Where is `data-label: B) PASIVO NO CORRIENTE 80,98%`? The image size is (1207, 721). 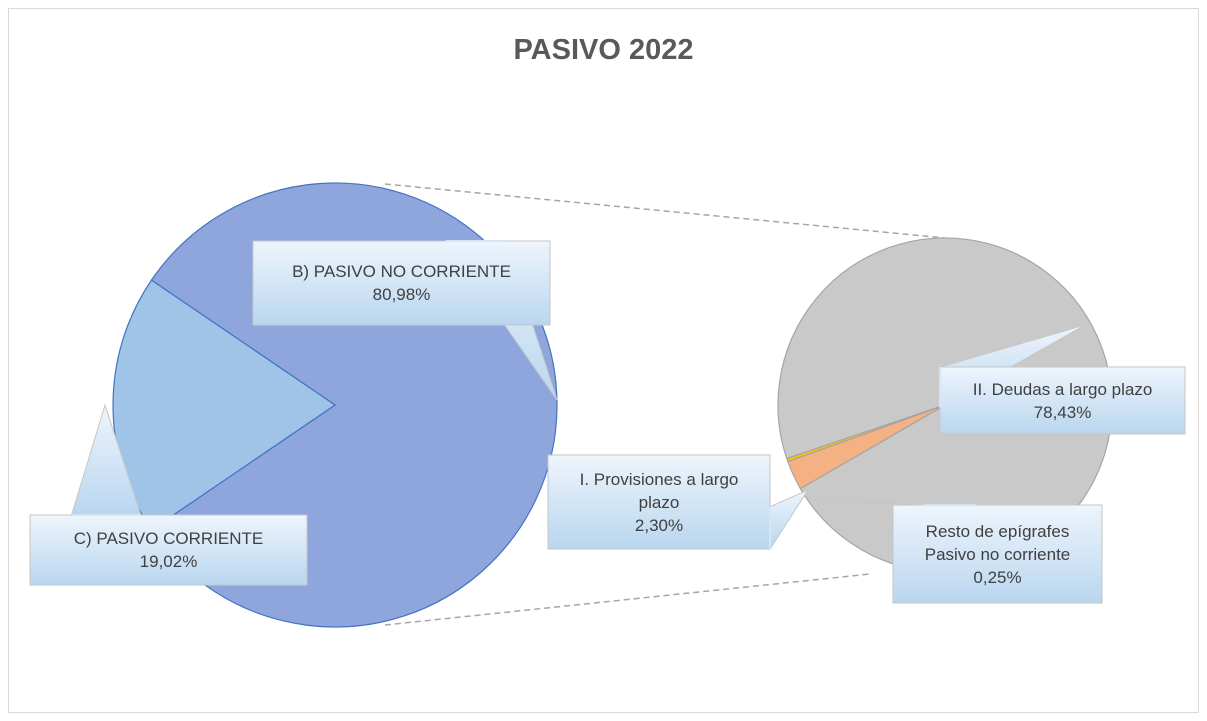 data-label: B) PASIVO NO CORRIENTE 80,98% is located at coordinates (401, 283).